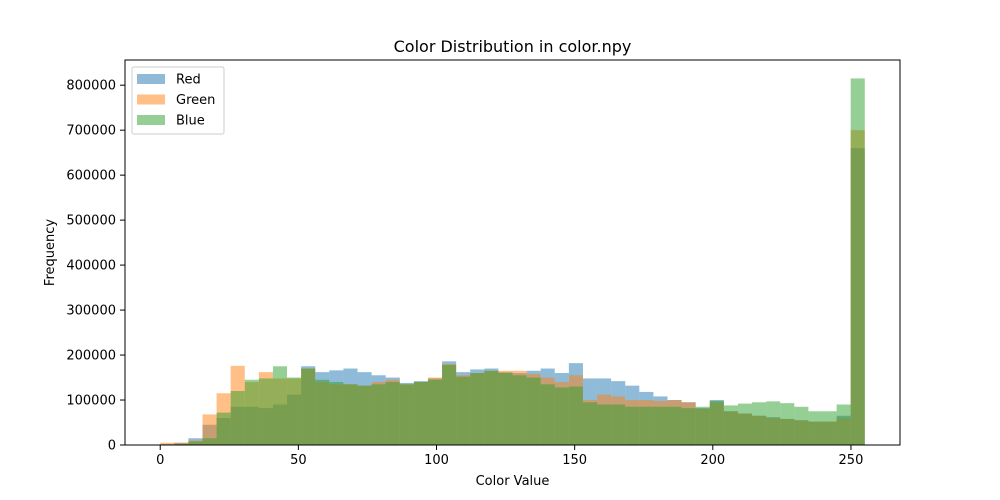 Image resolution: width=1000 pixels, height=500 pixels. Describe the element at coordinates (91, 356) in the screenshot. I see `y-tick-label: 200000` at that location.